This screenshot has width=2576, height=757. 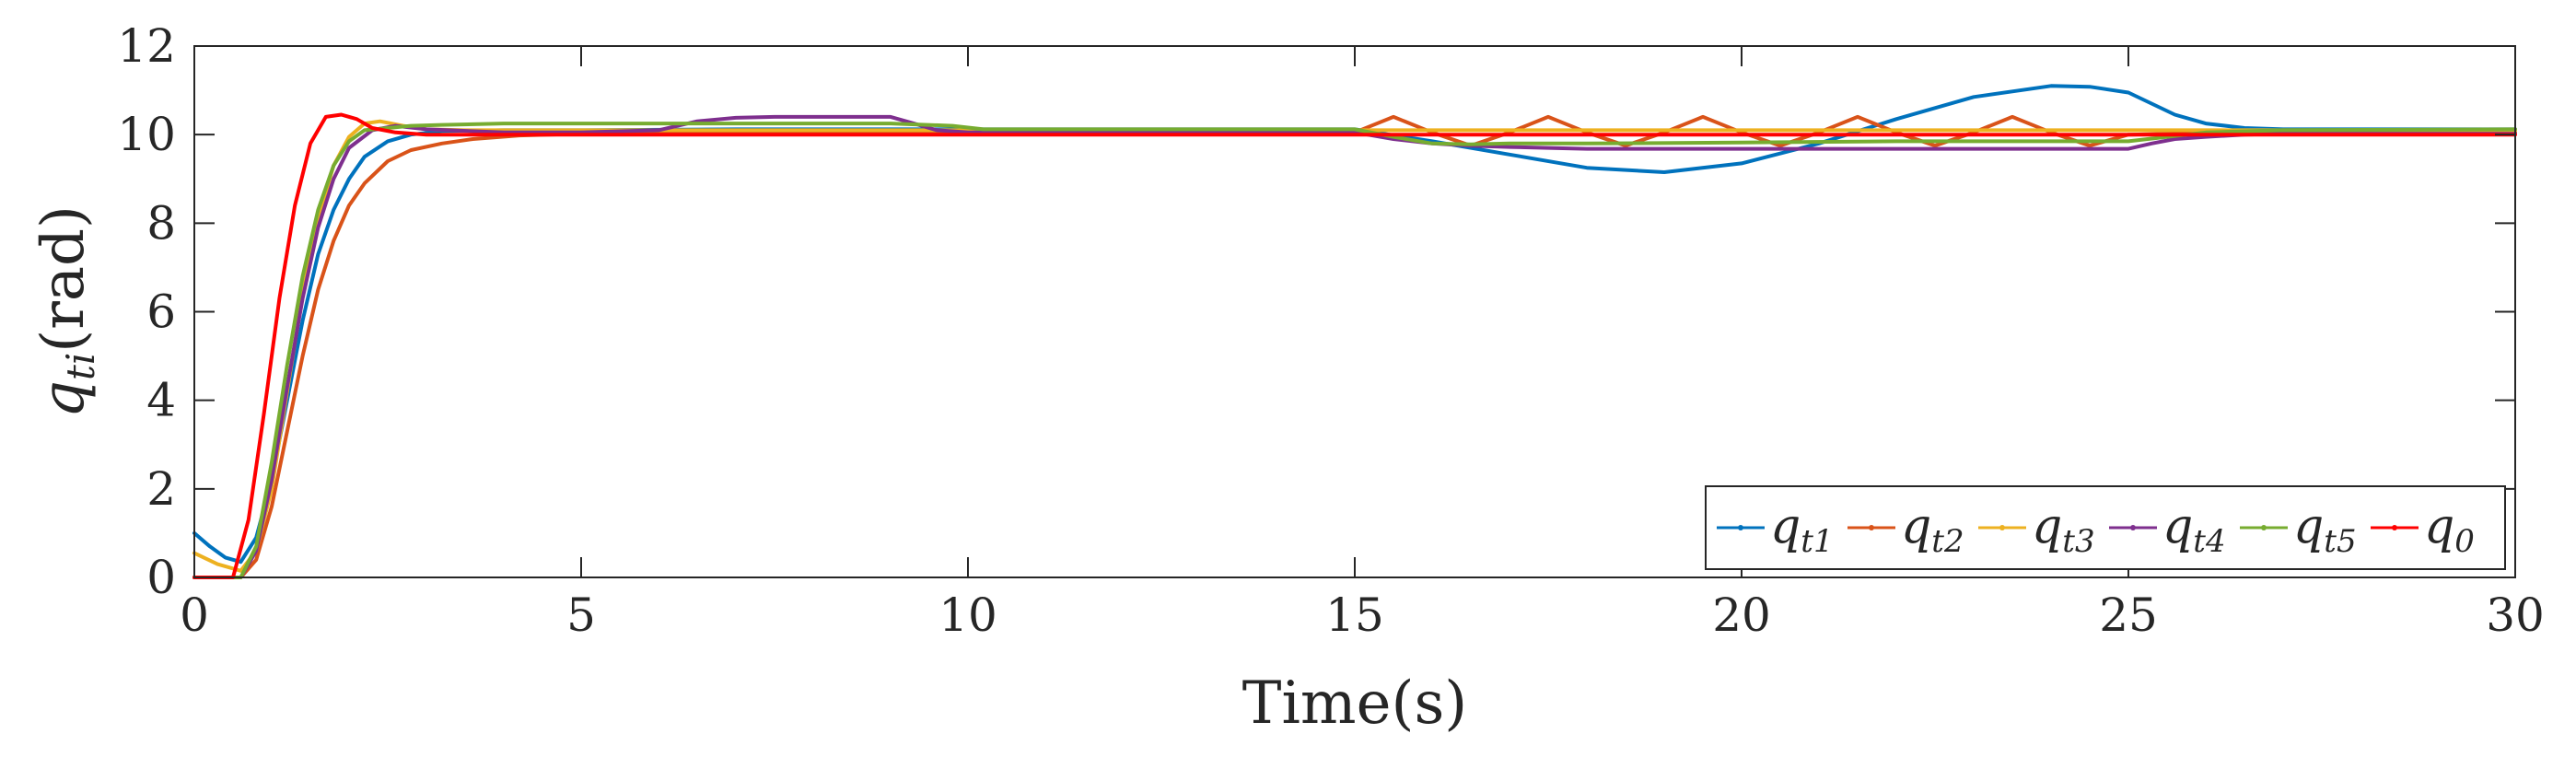 What do you see at coordinates (80, 367) in the screenshot?
I see `y-axis-label-subscript: ti` at bounding box center [80, 367].